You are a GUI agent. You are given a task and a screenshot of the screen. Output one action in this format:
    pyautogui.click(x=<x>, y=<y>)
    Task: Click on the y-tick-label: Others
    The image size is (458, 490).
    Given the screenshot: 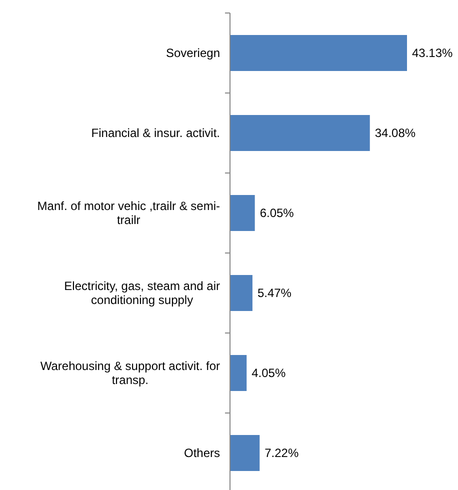 What is the action you would take?
    pyautogui.click(x=202, y=453)
    